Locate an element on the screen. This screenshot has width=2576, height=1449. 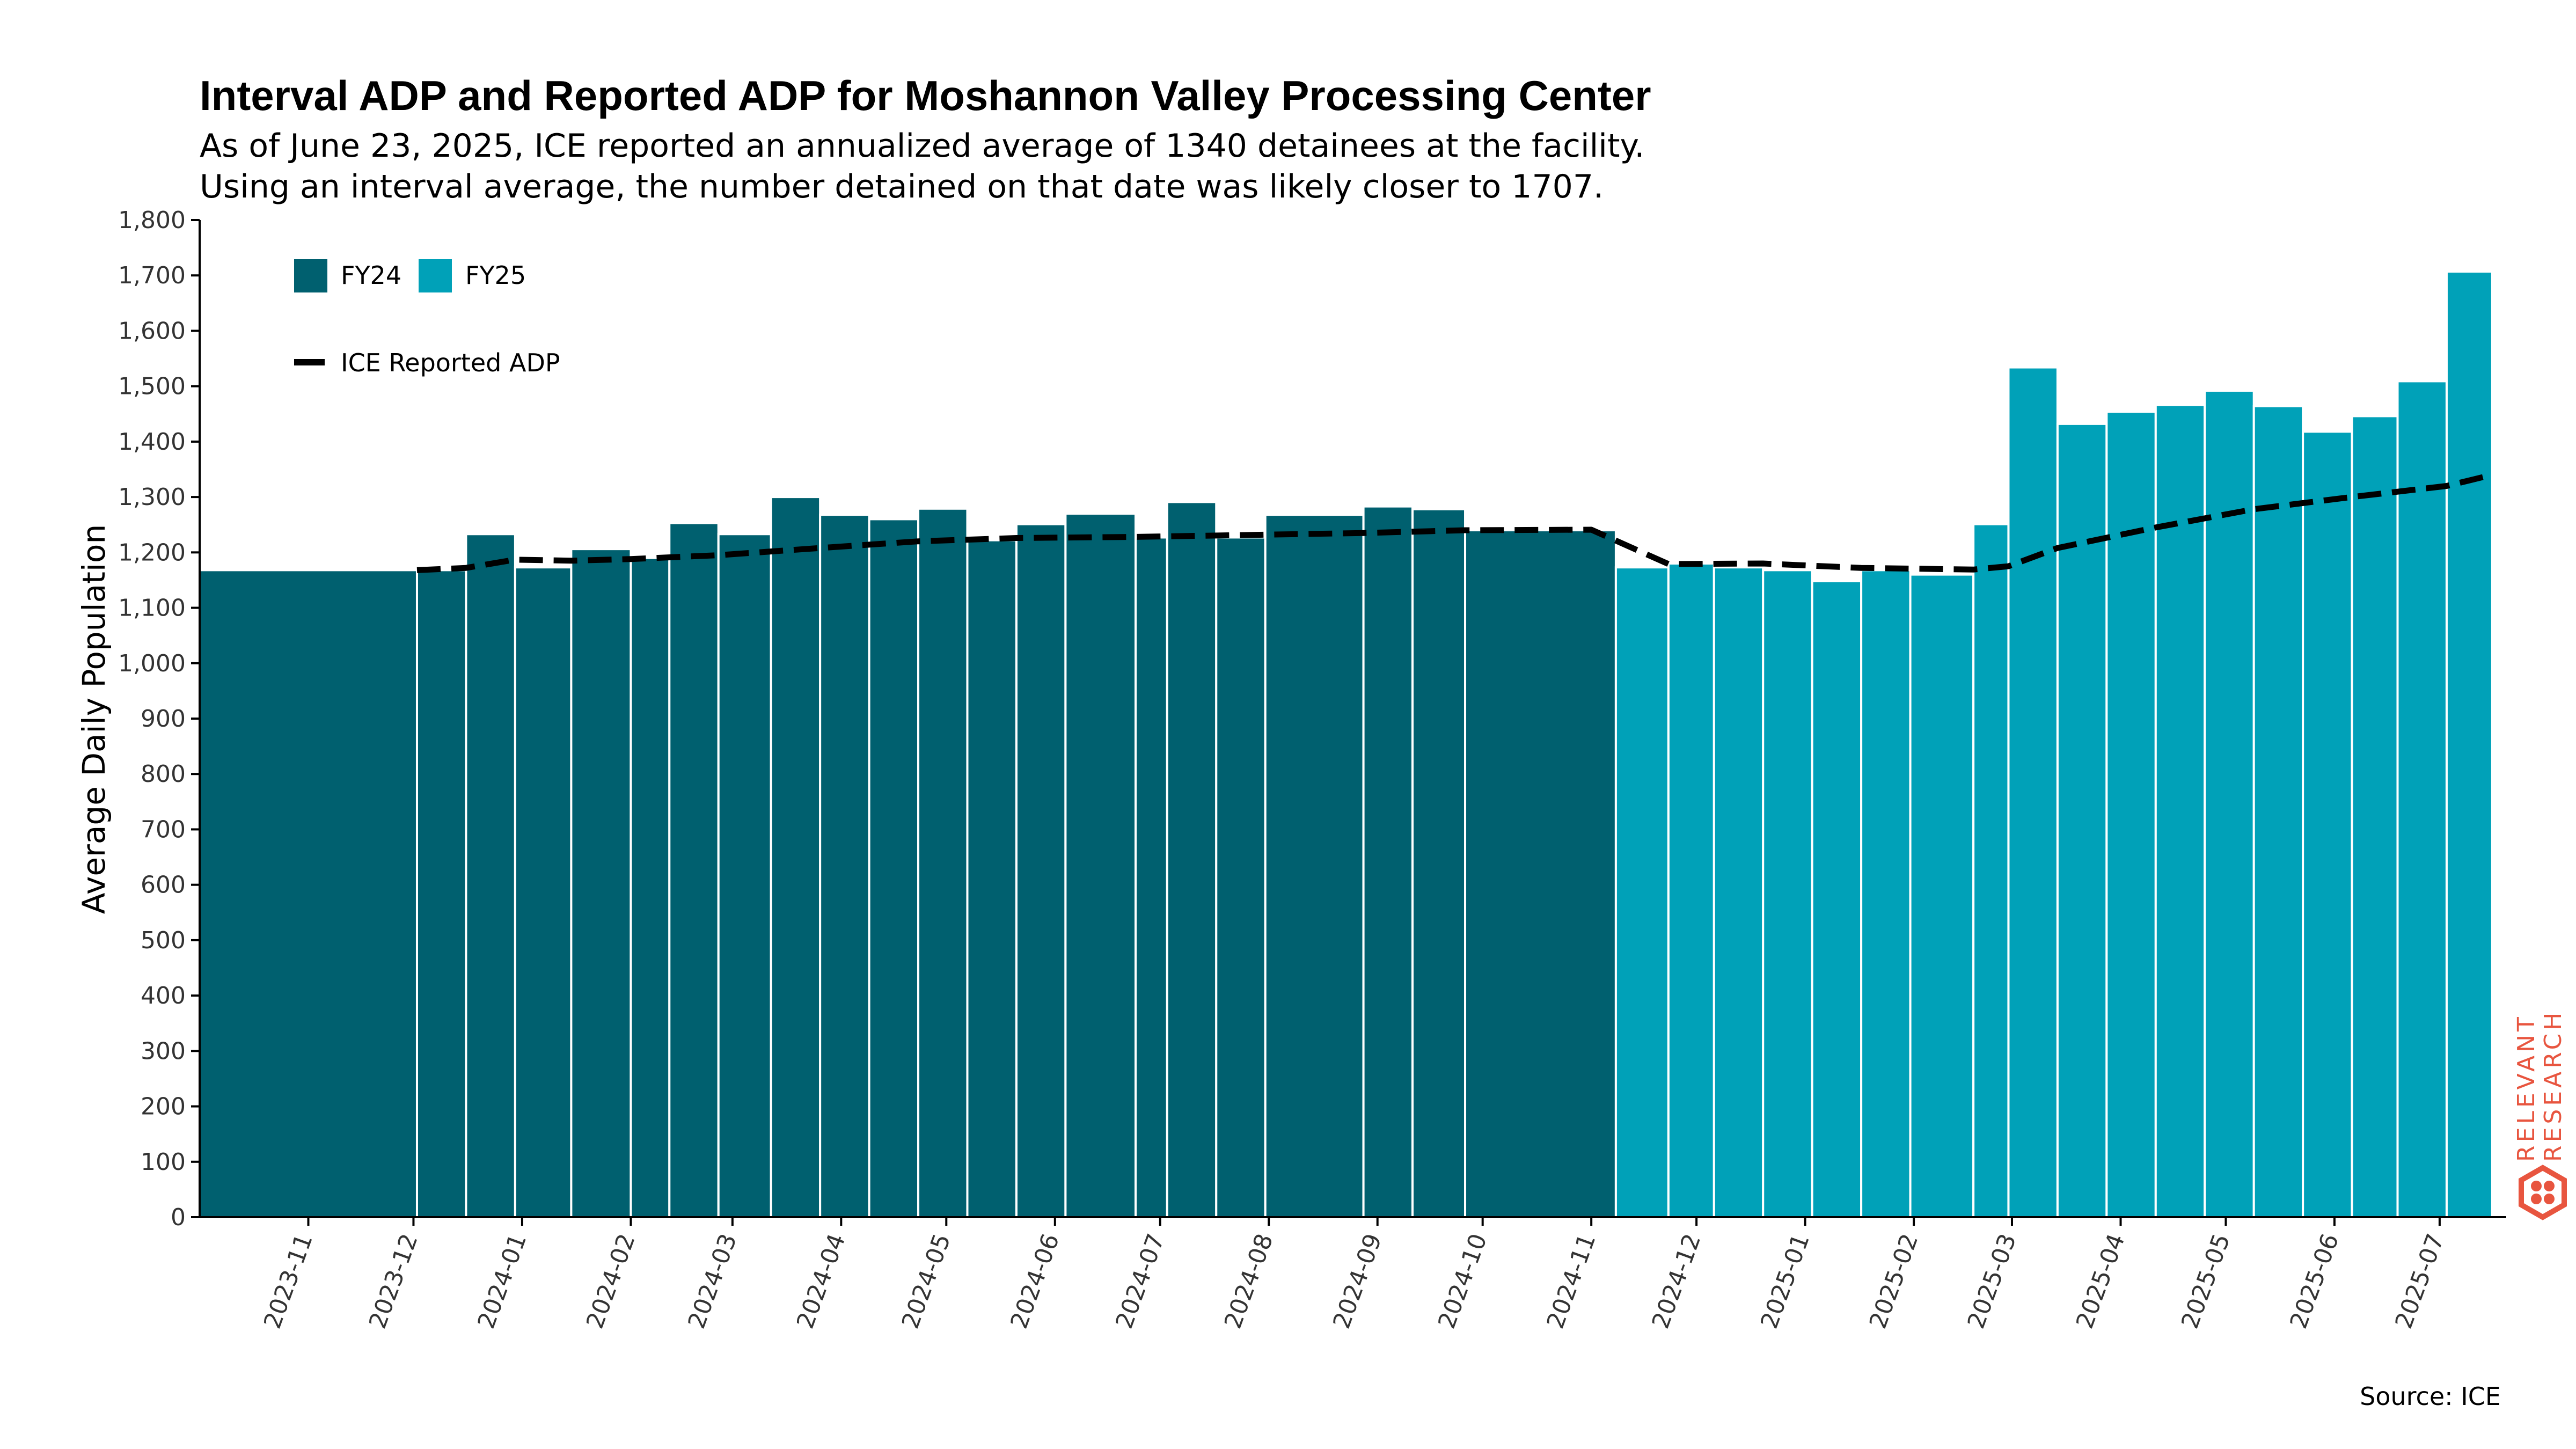
x-tick-label: 2025-04 is located at coordinates (2101, 1281).